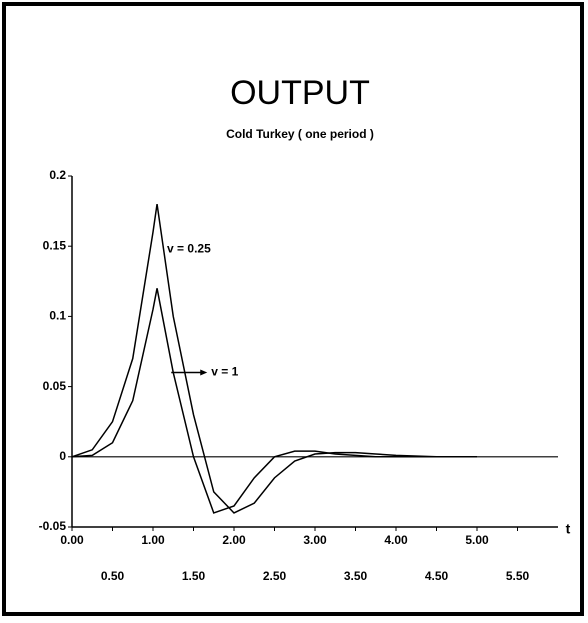 Image resolution: width=588 pixels, height=623 pixels. I want to click on x-tick-label: 1.50, so click(194, 576).